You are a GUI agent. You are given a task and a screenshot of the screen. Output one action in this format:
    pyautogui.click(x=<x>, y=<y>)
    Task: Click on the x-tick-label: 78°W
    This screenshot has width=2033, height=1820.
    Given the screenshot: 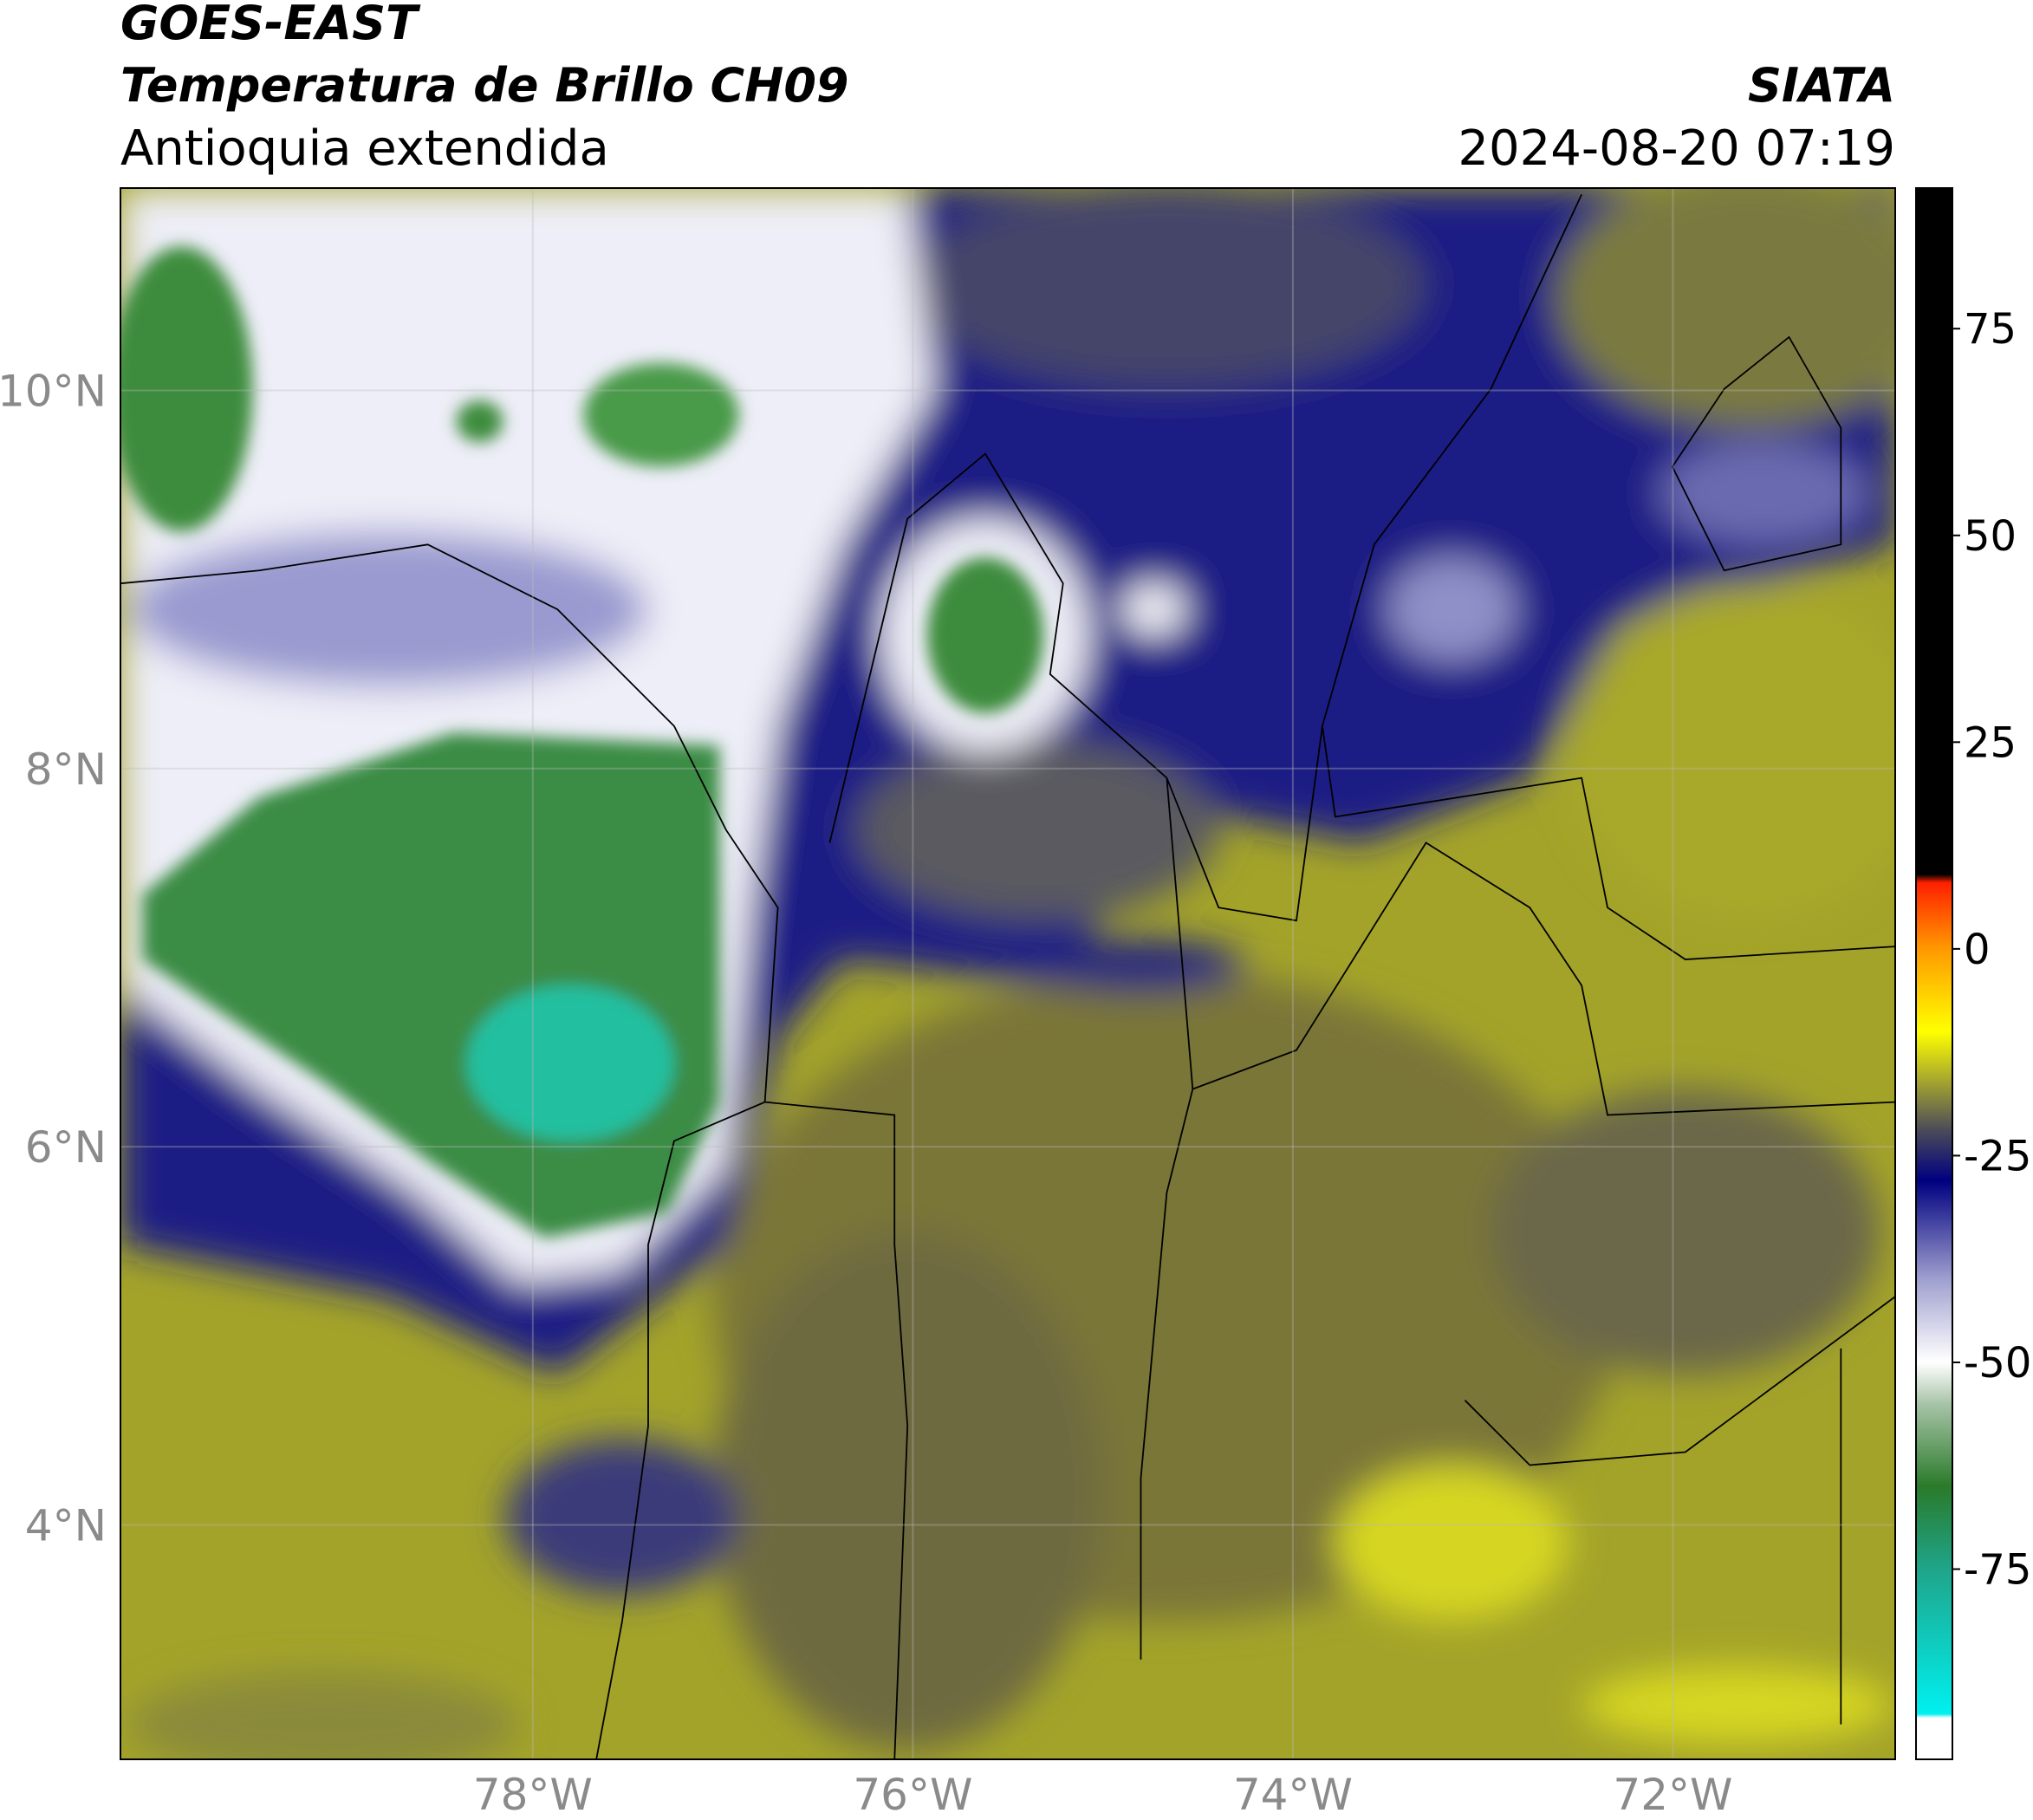 What is the action you would take?
    pyautogui.click(x=533, y=1795)
    